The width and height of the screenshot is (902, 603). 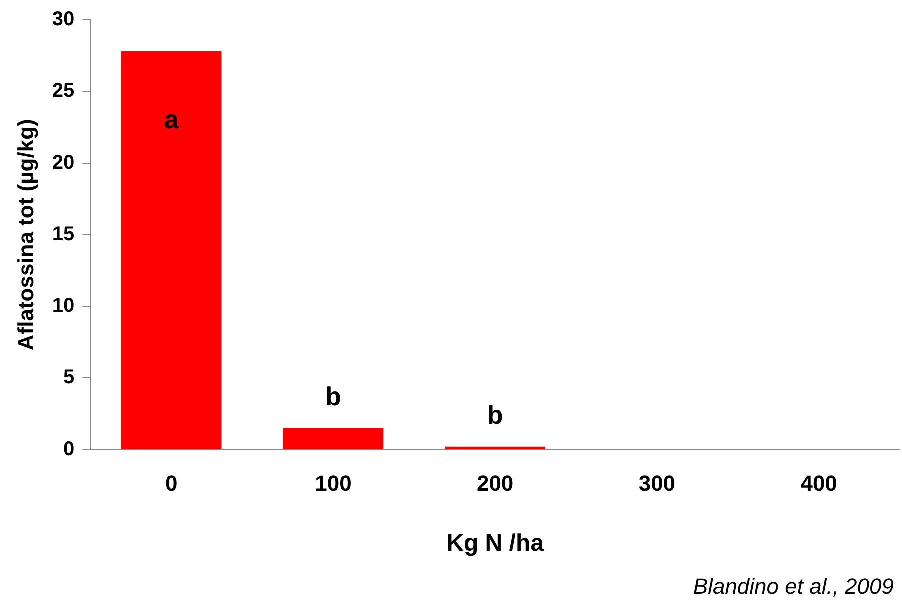 I want to click on y-tick-label: 30, so click(x=63, y=19).